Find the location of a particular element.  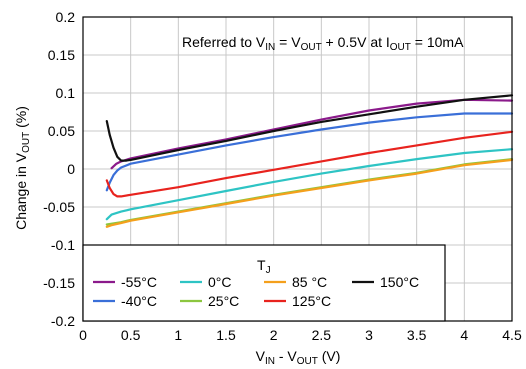

legend-label: 25°C is located at coordinates (223, 301).